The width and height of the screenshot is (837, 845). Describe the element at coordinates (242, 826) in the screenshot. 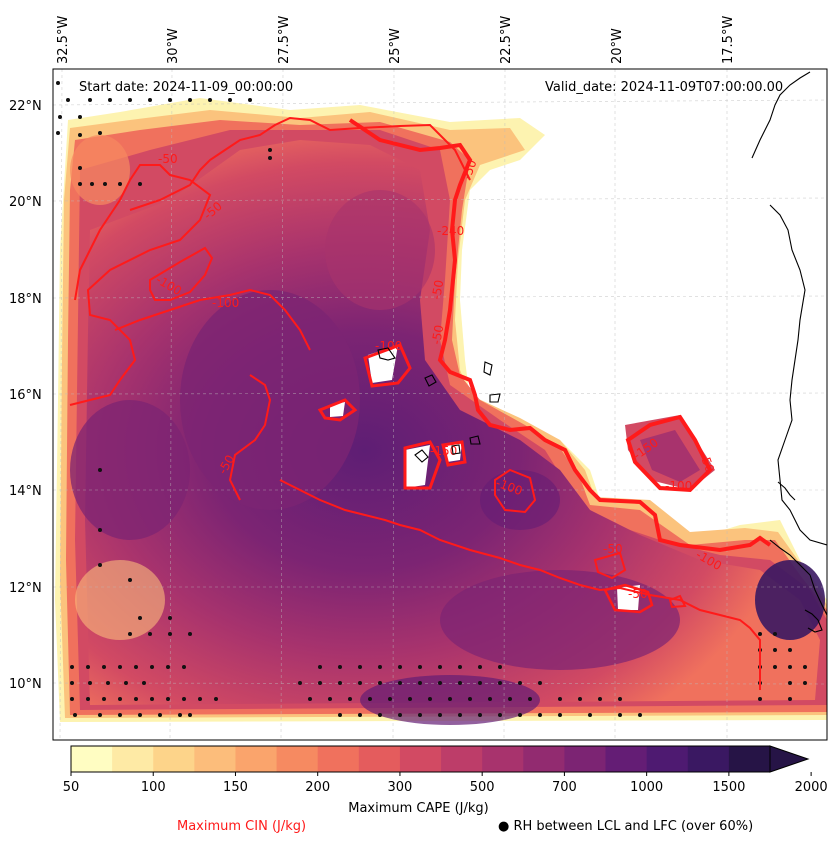

I see `cin-legend: Maximum CIN (J/kg)` at that location.